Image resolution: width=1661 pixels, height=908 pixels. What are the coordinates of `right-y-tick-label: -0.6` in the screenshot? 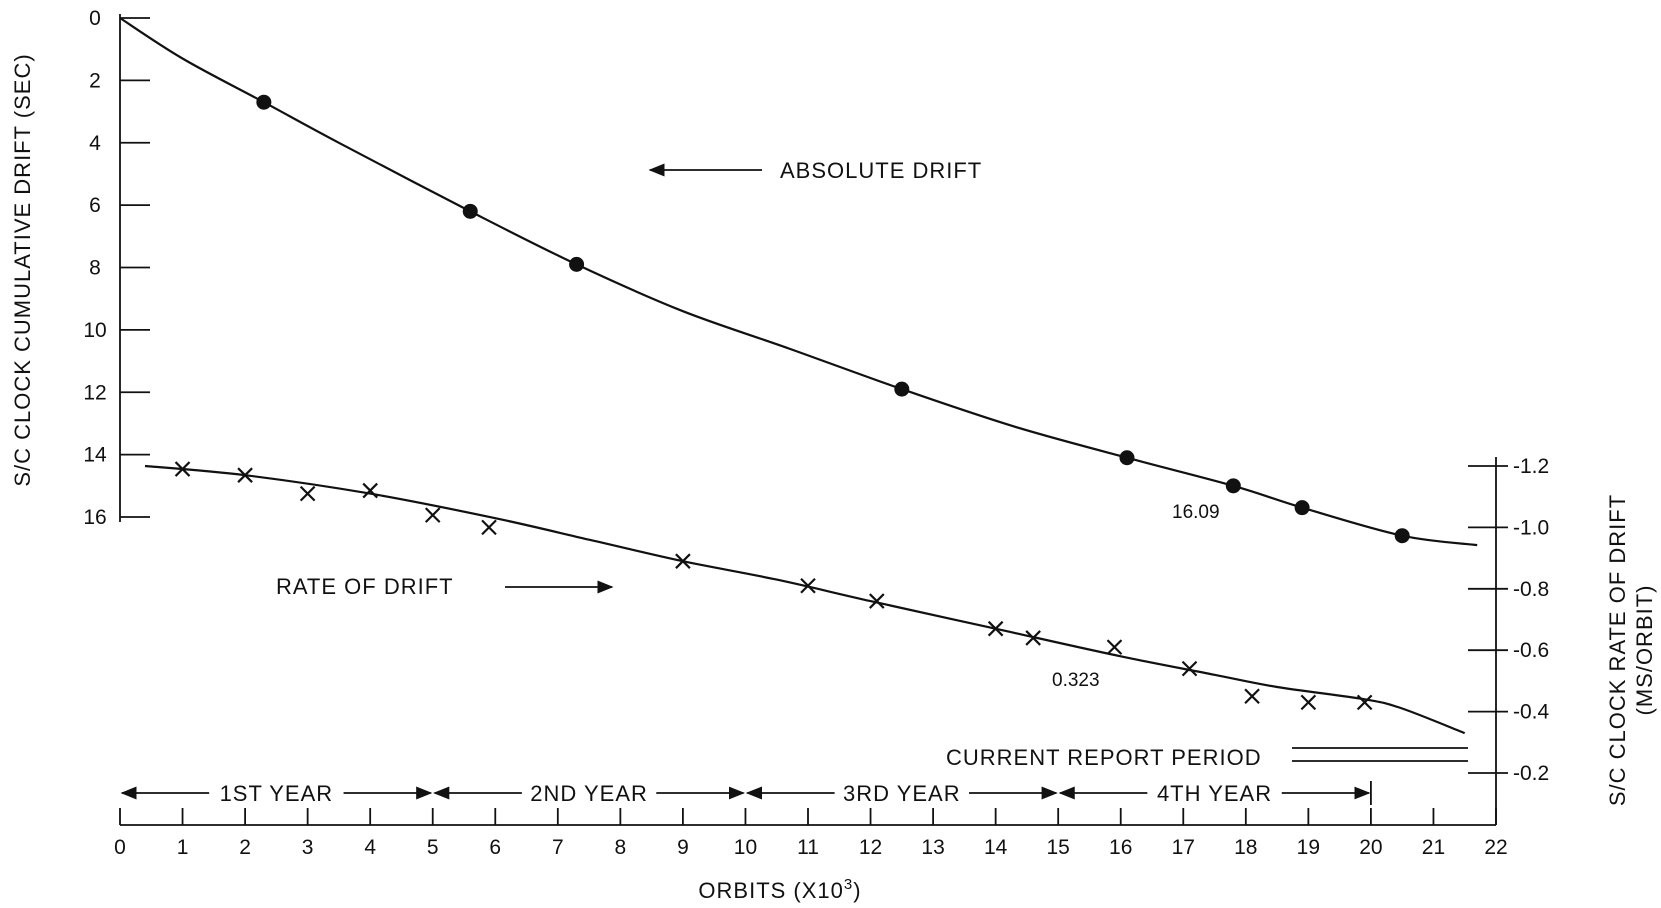 It's located at (1531, 650).